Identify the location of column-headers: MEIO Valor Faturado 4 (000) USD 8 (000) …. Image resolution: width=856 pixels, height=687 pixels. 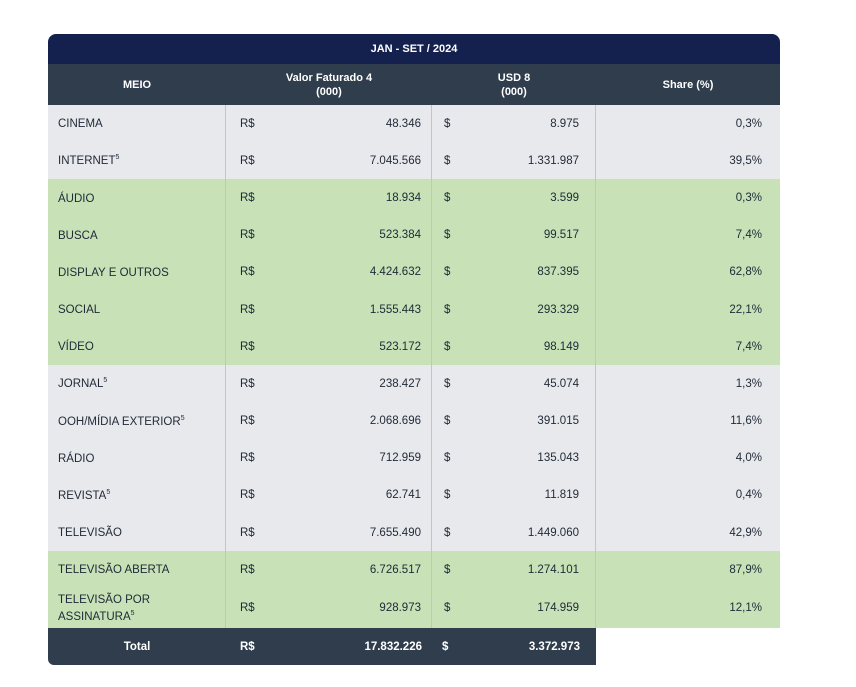
(414, 84).